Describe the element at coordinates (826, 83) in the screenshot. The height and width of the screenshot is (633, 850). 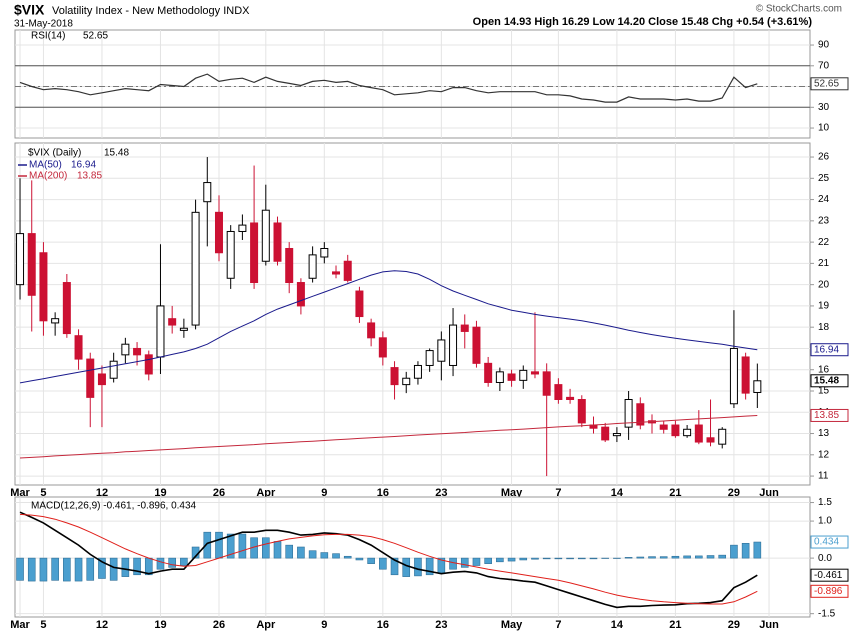
I see `last-value: 52.65` at that location.